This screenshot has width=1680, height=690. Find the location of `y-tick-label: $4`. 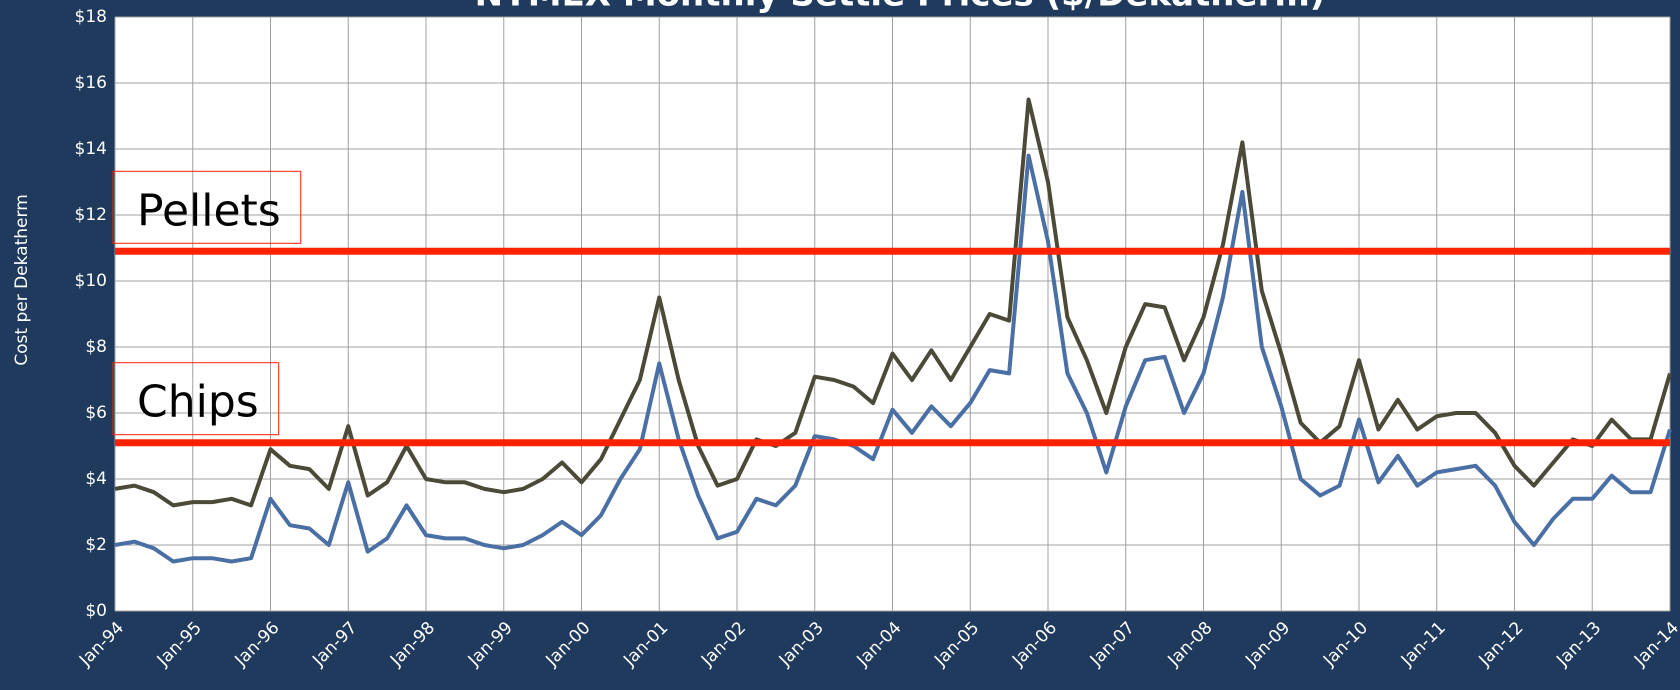

y-tick-label: $4 is located at coordinates (96, 479).